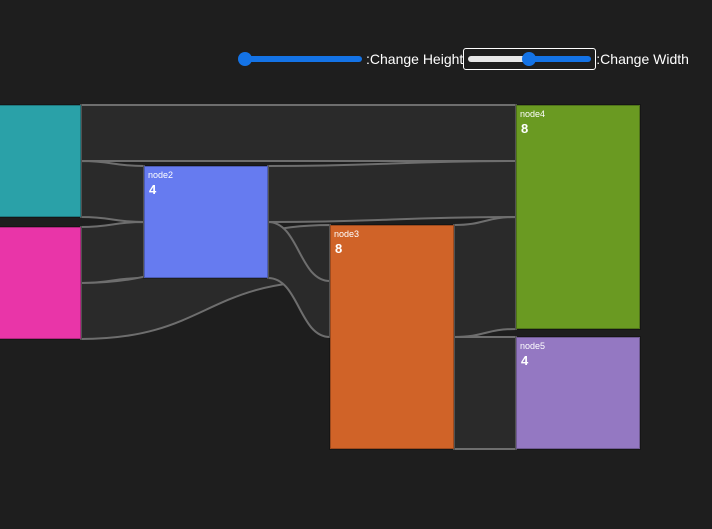 The width and height of the screenshot is (712, 529). I want to click on controls-bar: :Change Height :Change Width, so click(462, 59).